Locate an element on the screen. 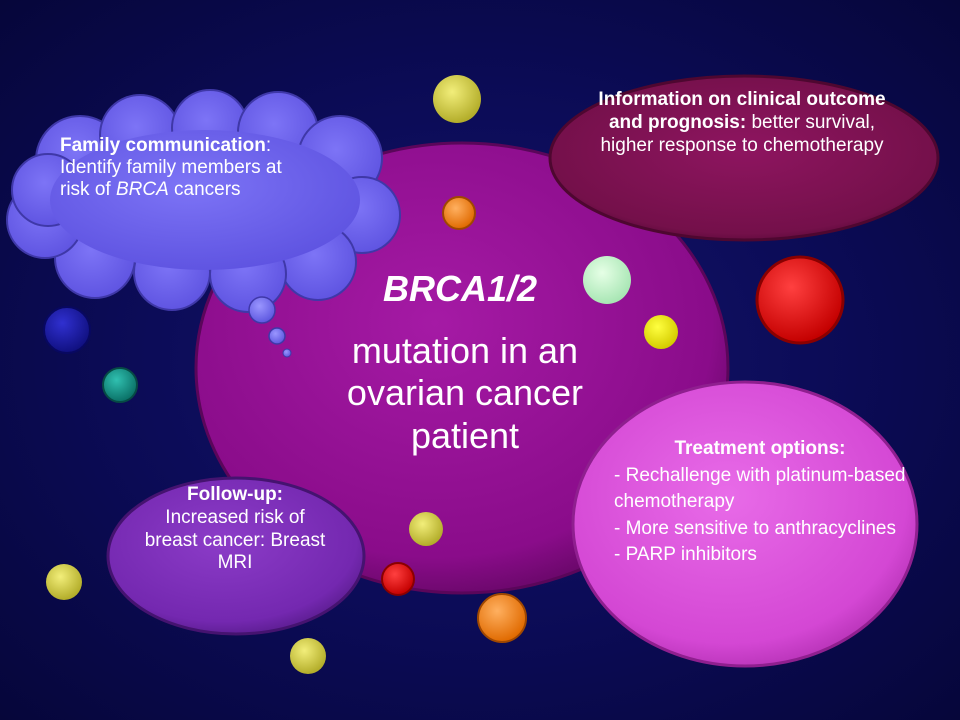  info-bubble is located at coordinates (744, 158).